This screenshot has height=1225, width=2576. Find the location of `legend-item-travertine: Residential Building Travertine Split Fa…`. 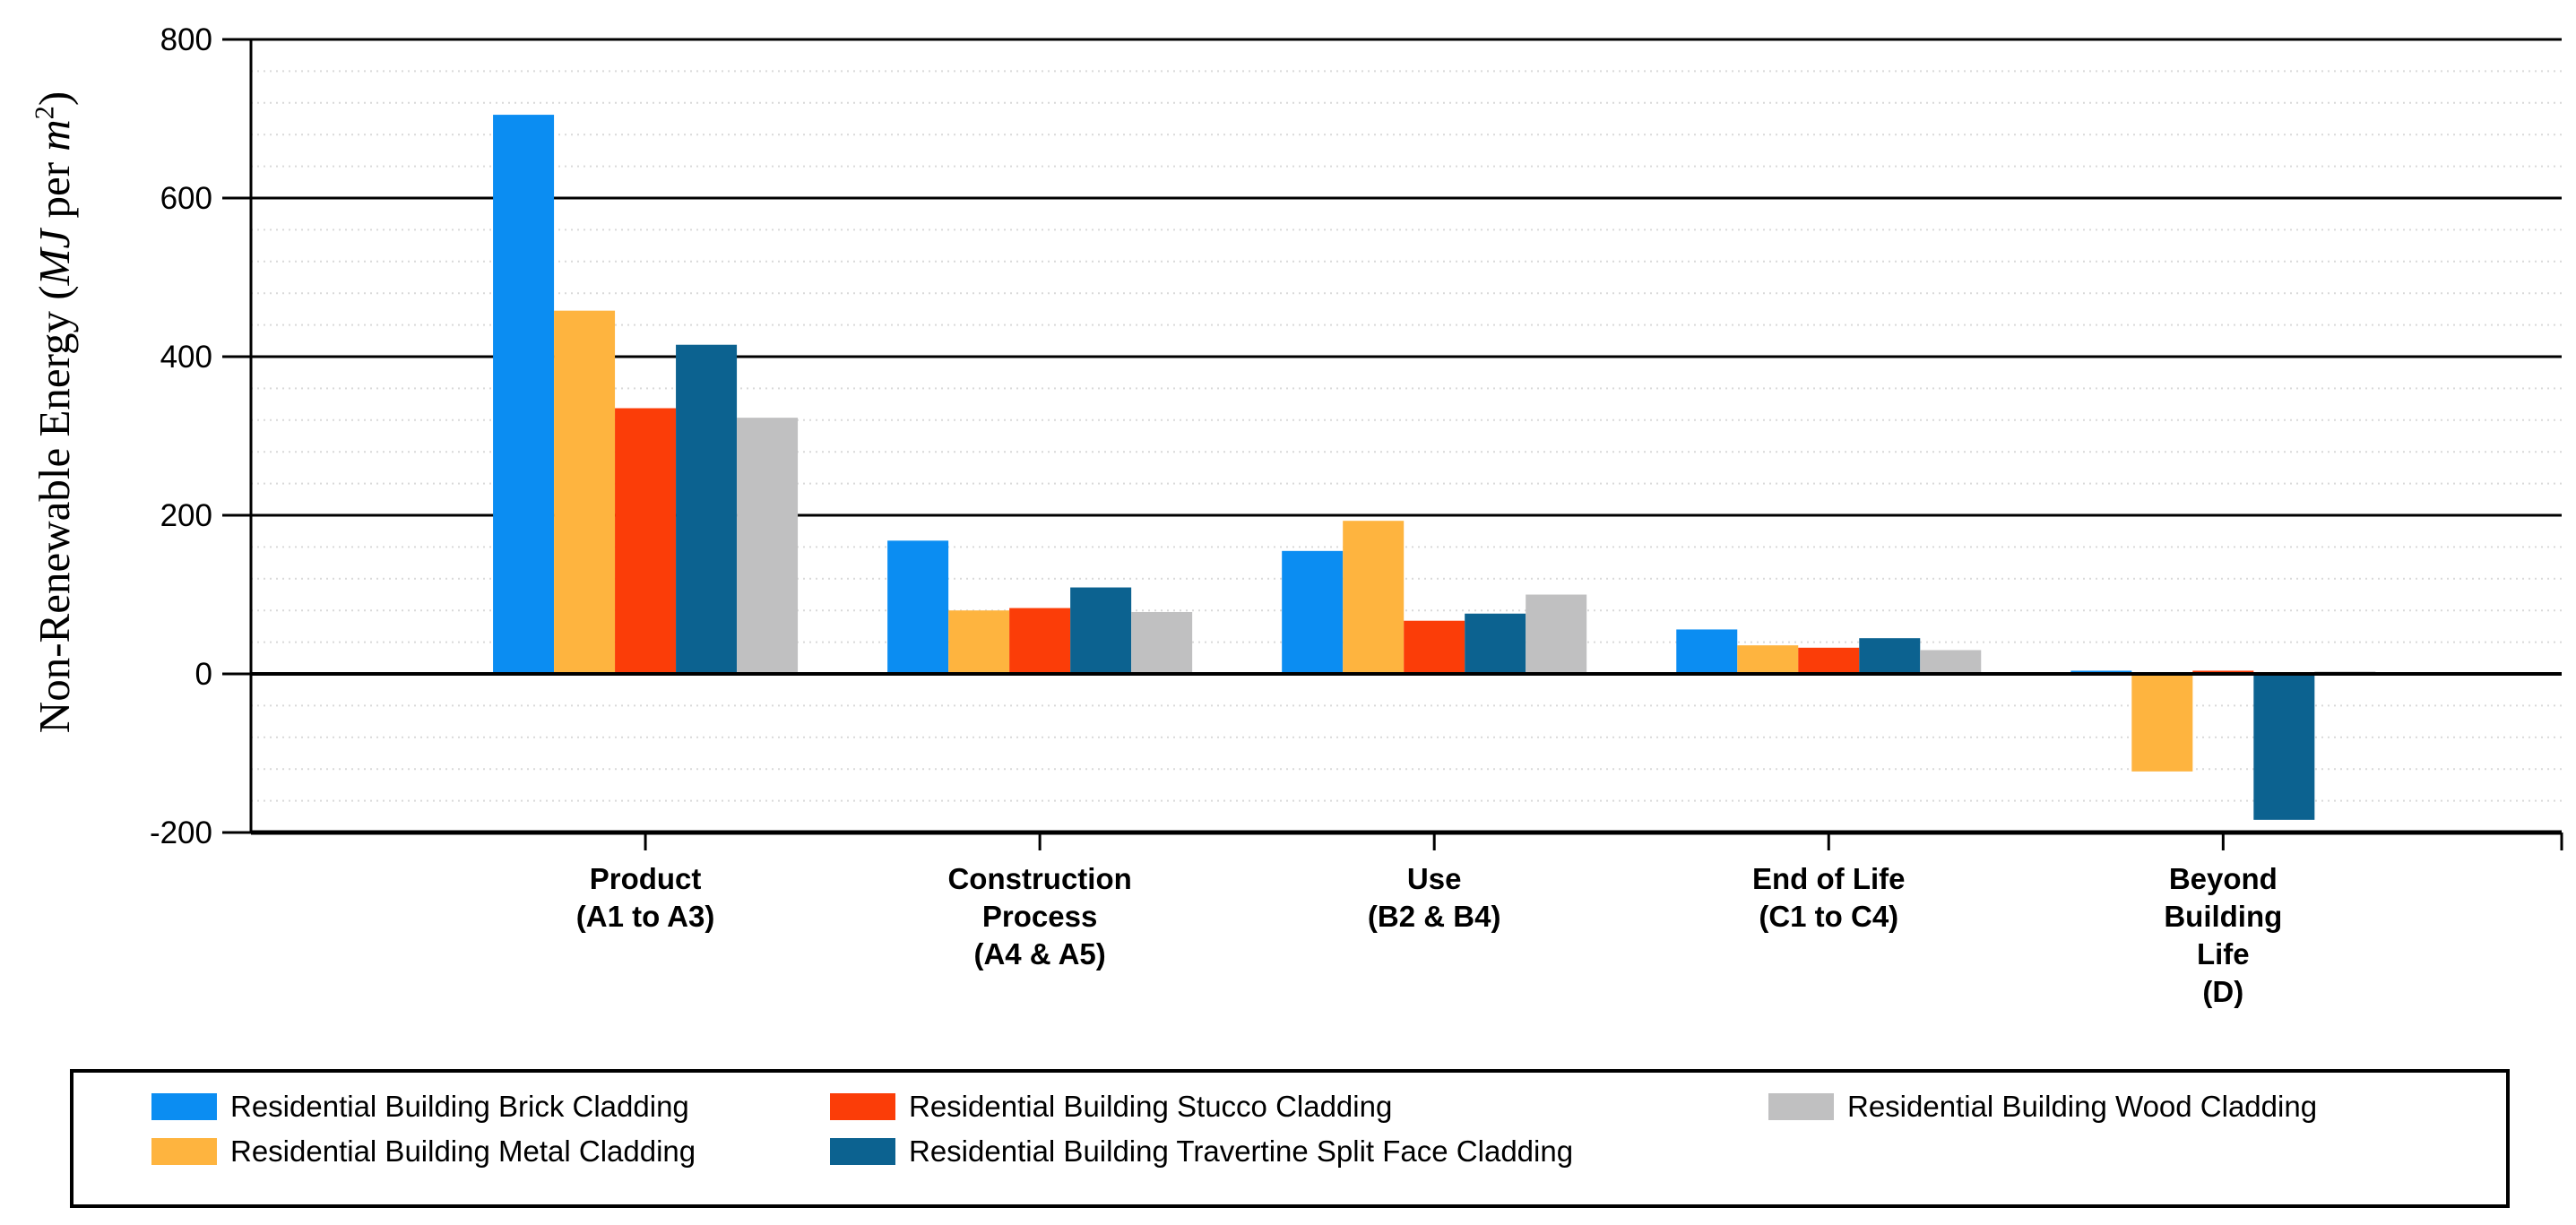

legend-item-travertine: Residential Building Travertine Split Fa… is located at coordinates (1201, 1151).